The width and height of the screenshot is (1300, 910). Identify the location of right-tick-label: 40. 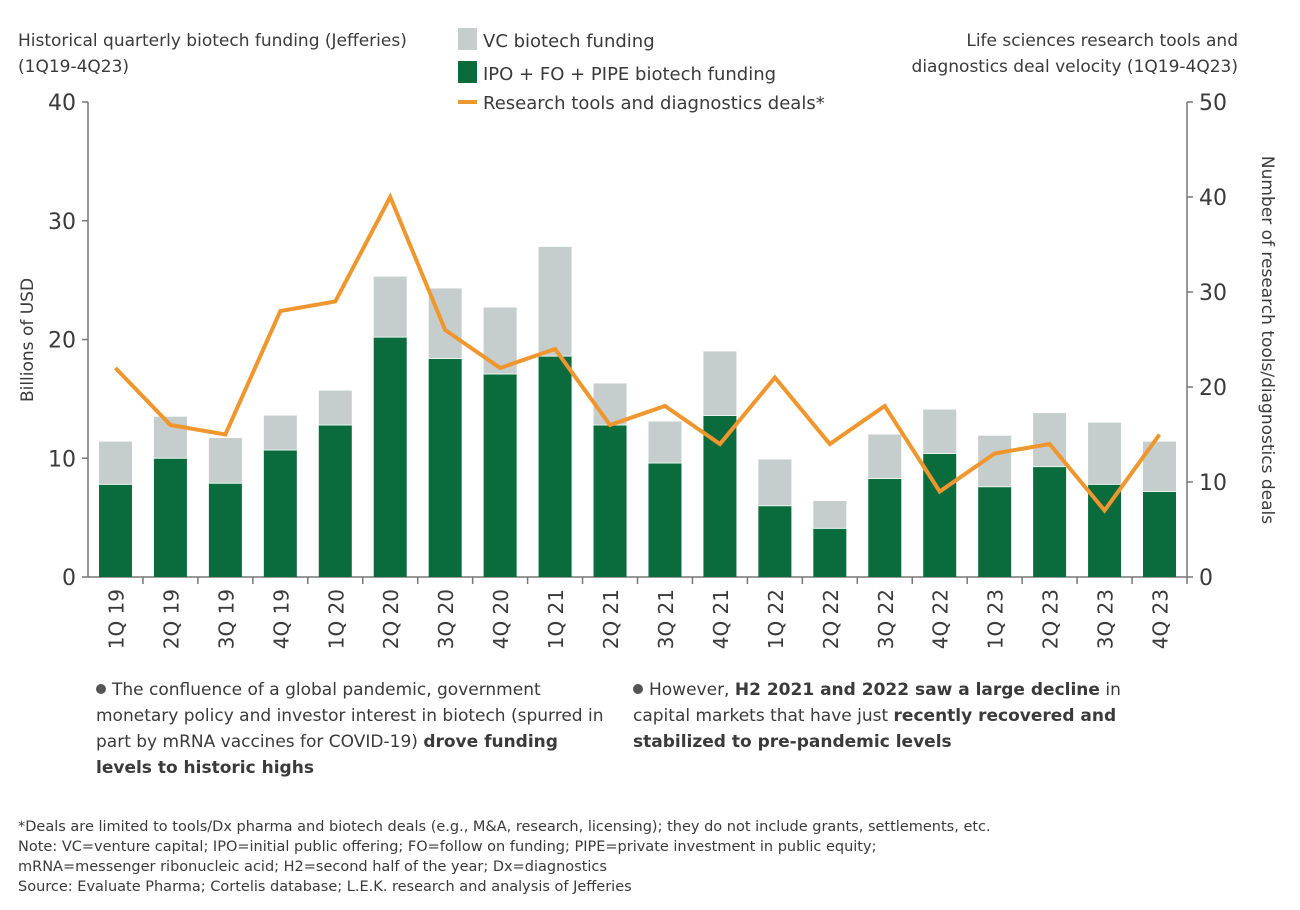
(1213, 198).